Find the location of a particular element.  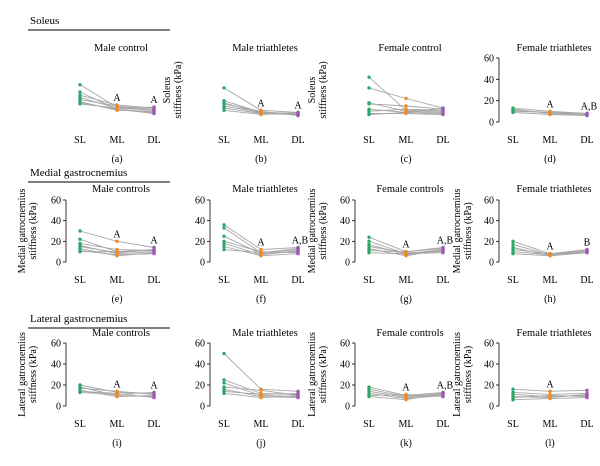

panel-title: Male control is located at coordinates (121, 48).